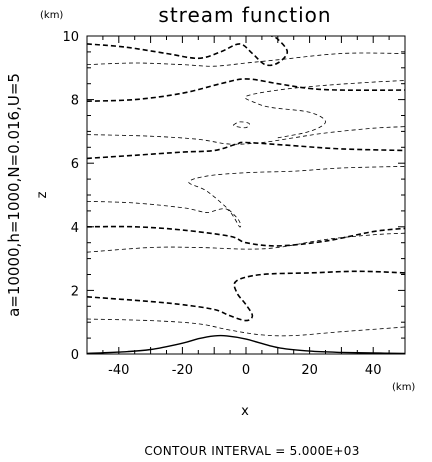  What do you see at coordinates (75, 228) in the screenshot?
I see `y-tick-label: 4` at bounding box center [75, 228].